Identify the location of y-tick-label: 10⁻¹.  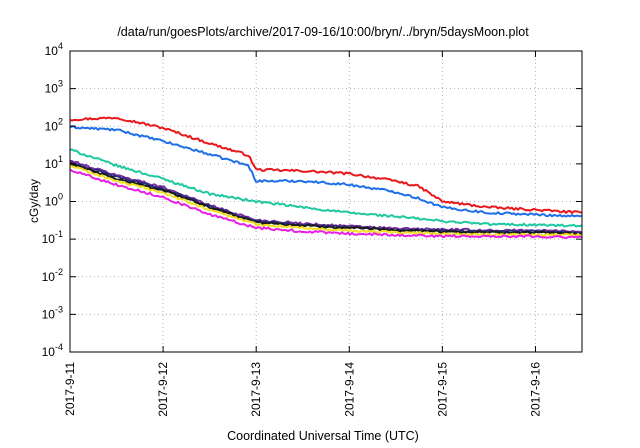
(52, 237).